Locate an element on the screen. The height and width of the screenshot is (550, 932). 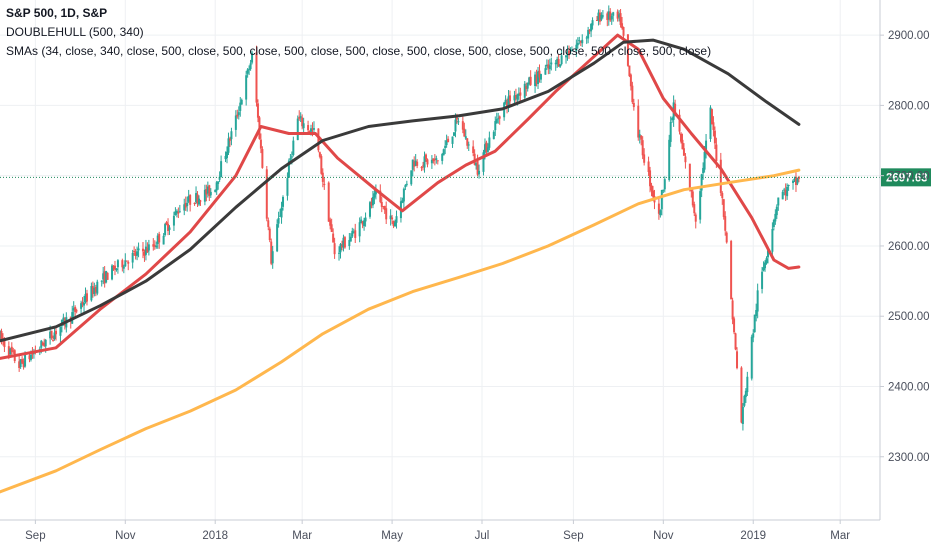
y-tick-label: 2400.00 is located at coordinates (909, 387).